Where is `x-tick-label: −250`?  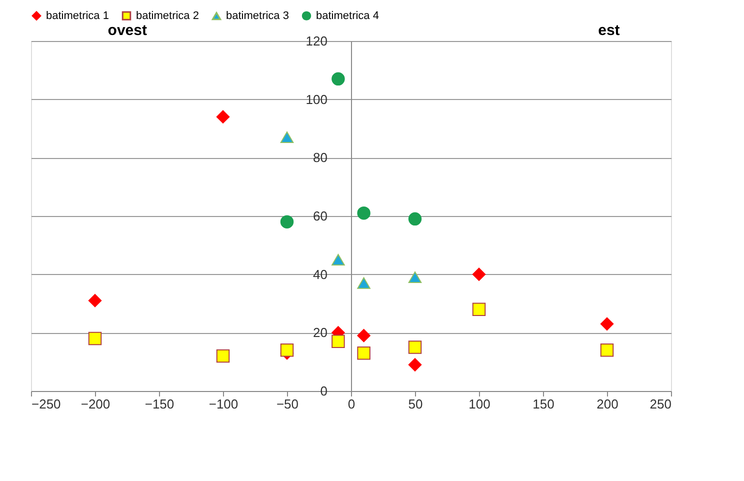
x-tick-label: −250 is located at coordinates (46, 404).